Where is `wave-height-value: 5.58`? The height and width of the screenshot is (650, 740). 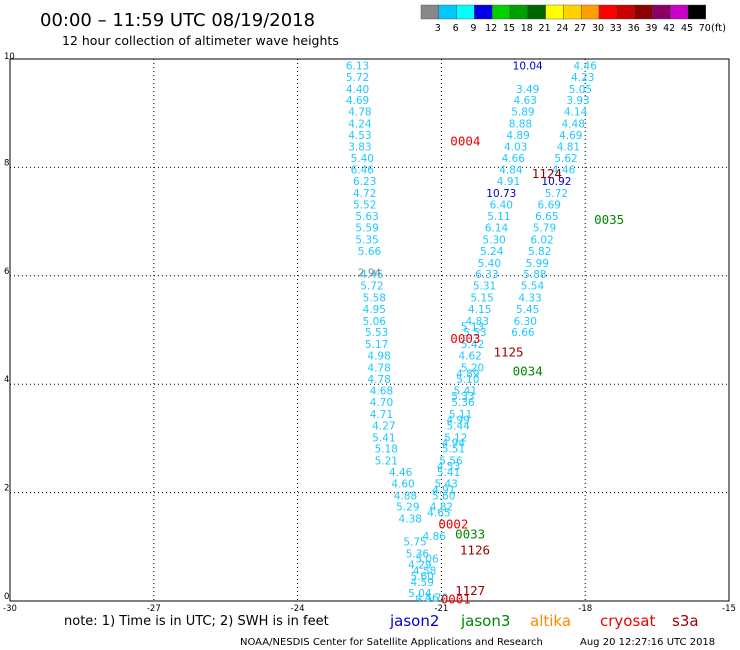
wave-height-value: 5.58 is located at coordinates (374, 298).